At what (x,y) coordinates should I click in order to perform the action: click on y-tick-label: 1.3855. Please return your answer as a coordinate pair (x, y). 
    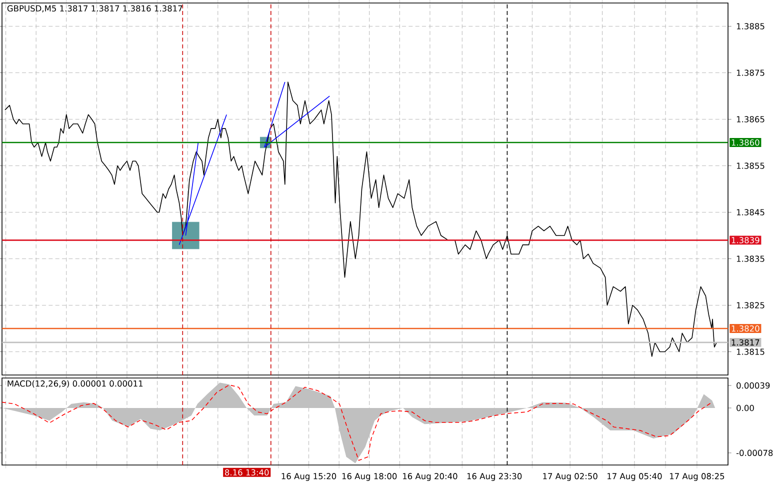
    Looking at the image, I should click on (750, 165).